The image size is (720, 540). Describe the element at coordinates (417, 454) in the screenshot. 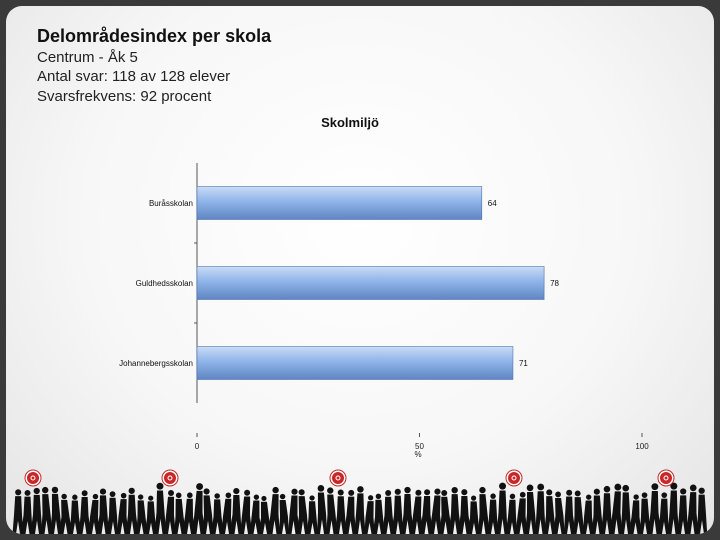

I see `x-axis-label: %` at that location.